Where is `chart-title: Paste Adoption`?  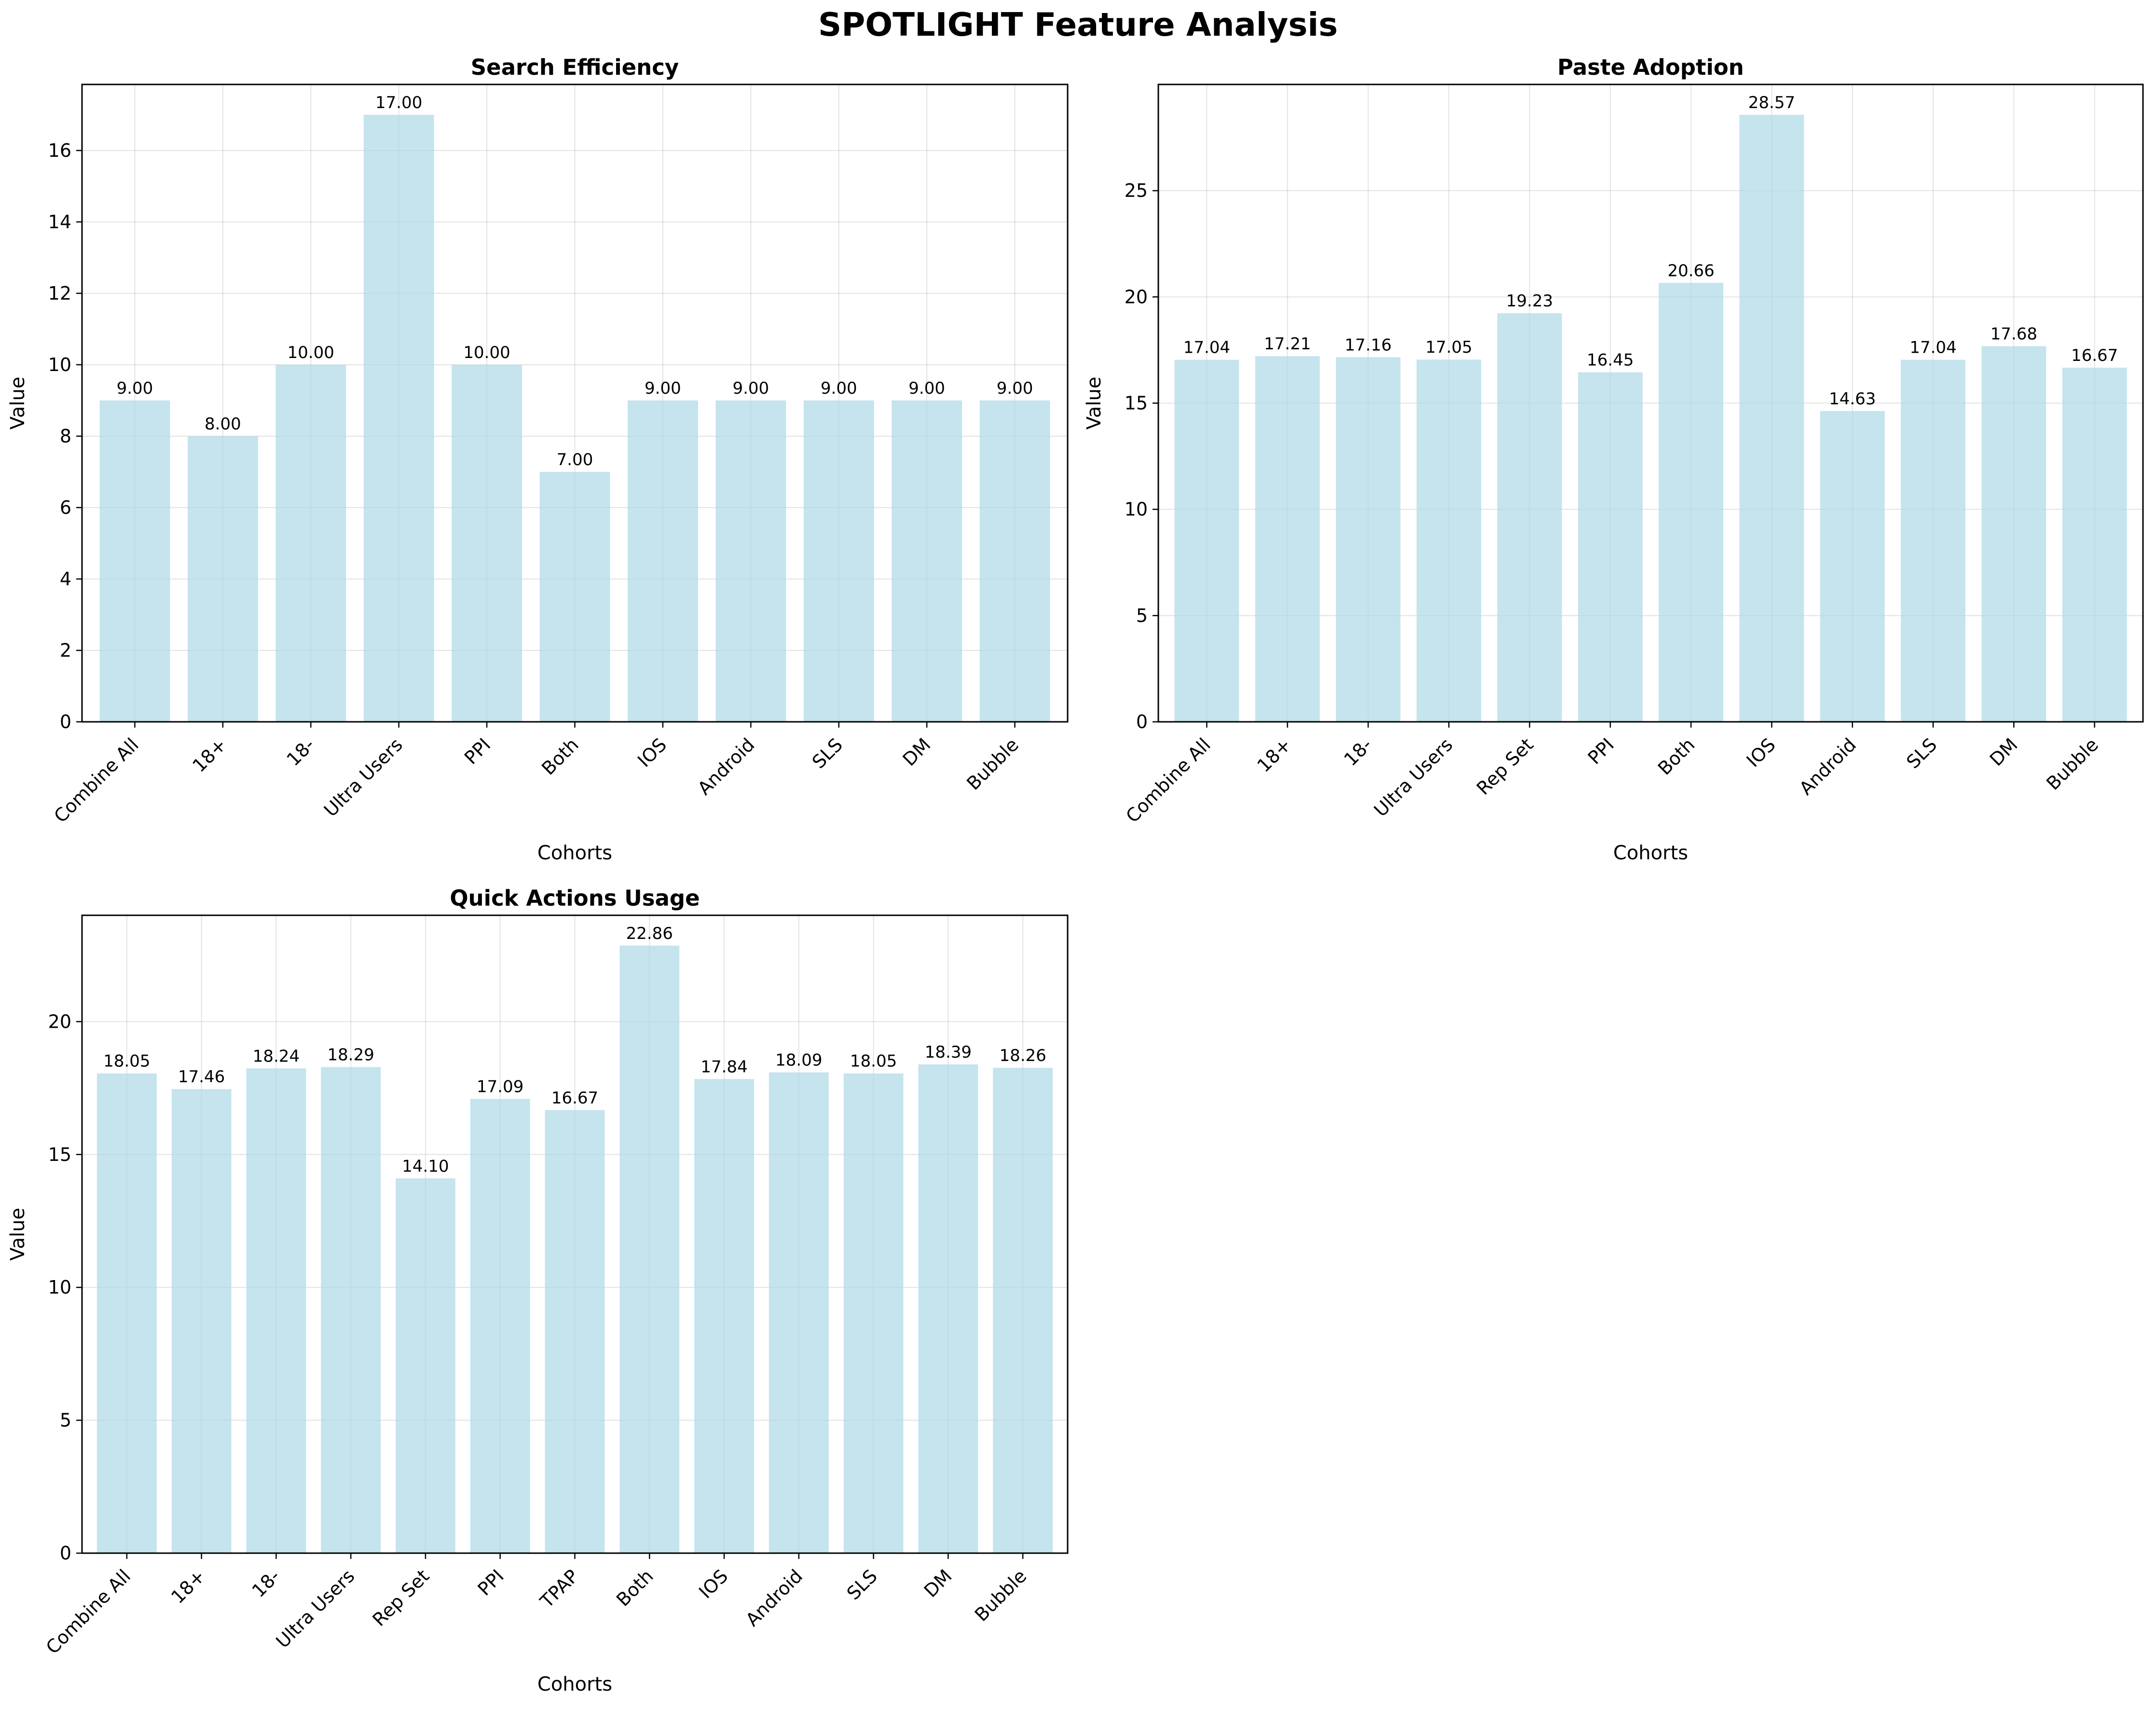
chart-title: Paste Adoption is located at coordinates (1650, 67).